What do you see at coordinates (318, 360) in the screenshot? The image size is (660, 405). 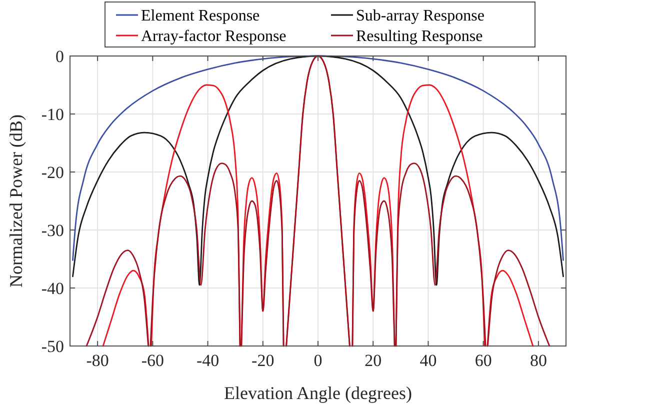 I see `x-tick-label: 0` at bounding box center [318, 360].